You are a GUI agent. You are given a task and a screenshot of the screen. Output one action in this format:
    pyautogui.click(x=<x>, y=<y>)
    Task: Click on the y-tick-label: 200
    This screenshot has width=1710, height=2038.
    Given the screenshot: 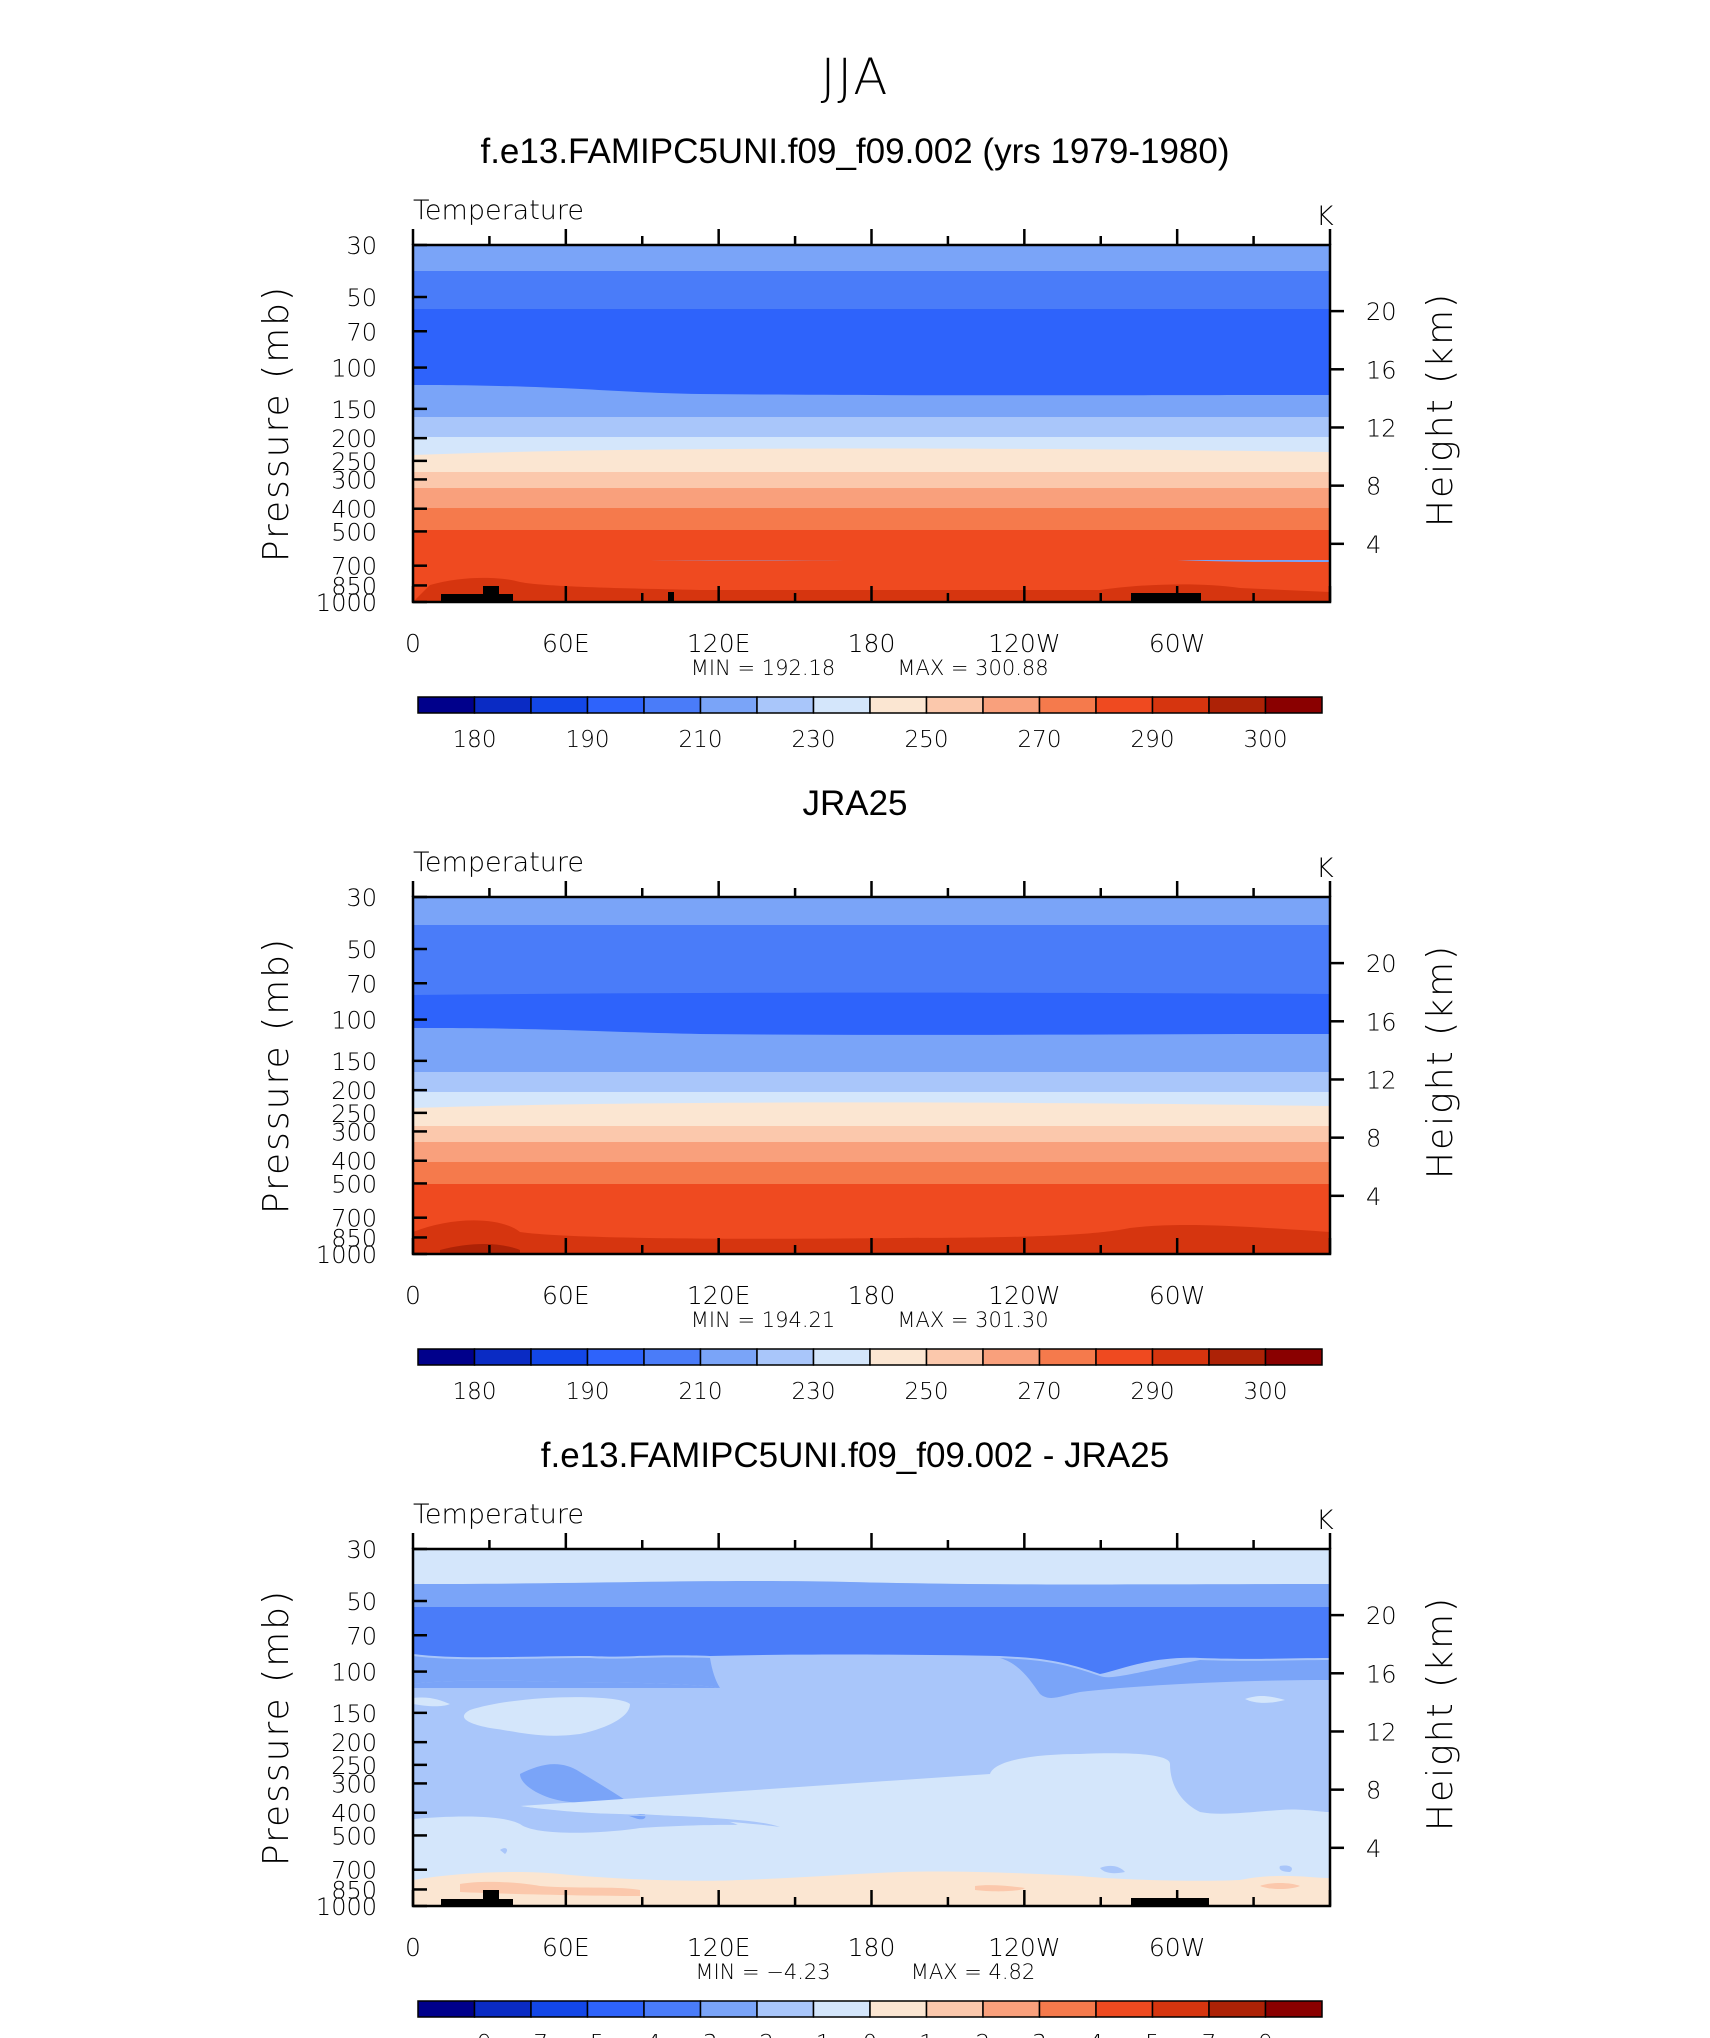 What is the action you would take?
    pyautogui.click(x=354, y=1091)
    